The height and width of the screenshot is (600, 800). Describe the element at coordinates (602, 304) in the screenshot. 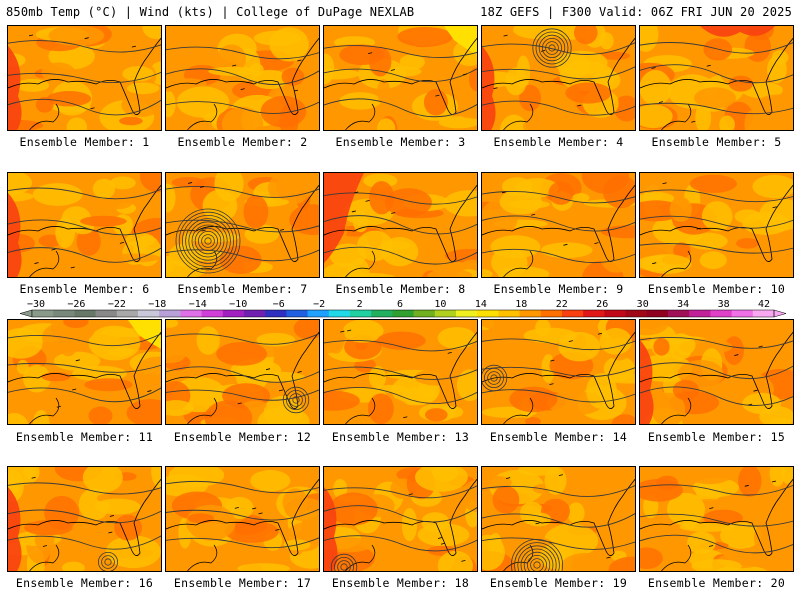

I see `colorbar-tick-label: 26` at that location.